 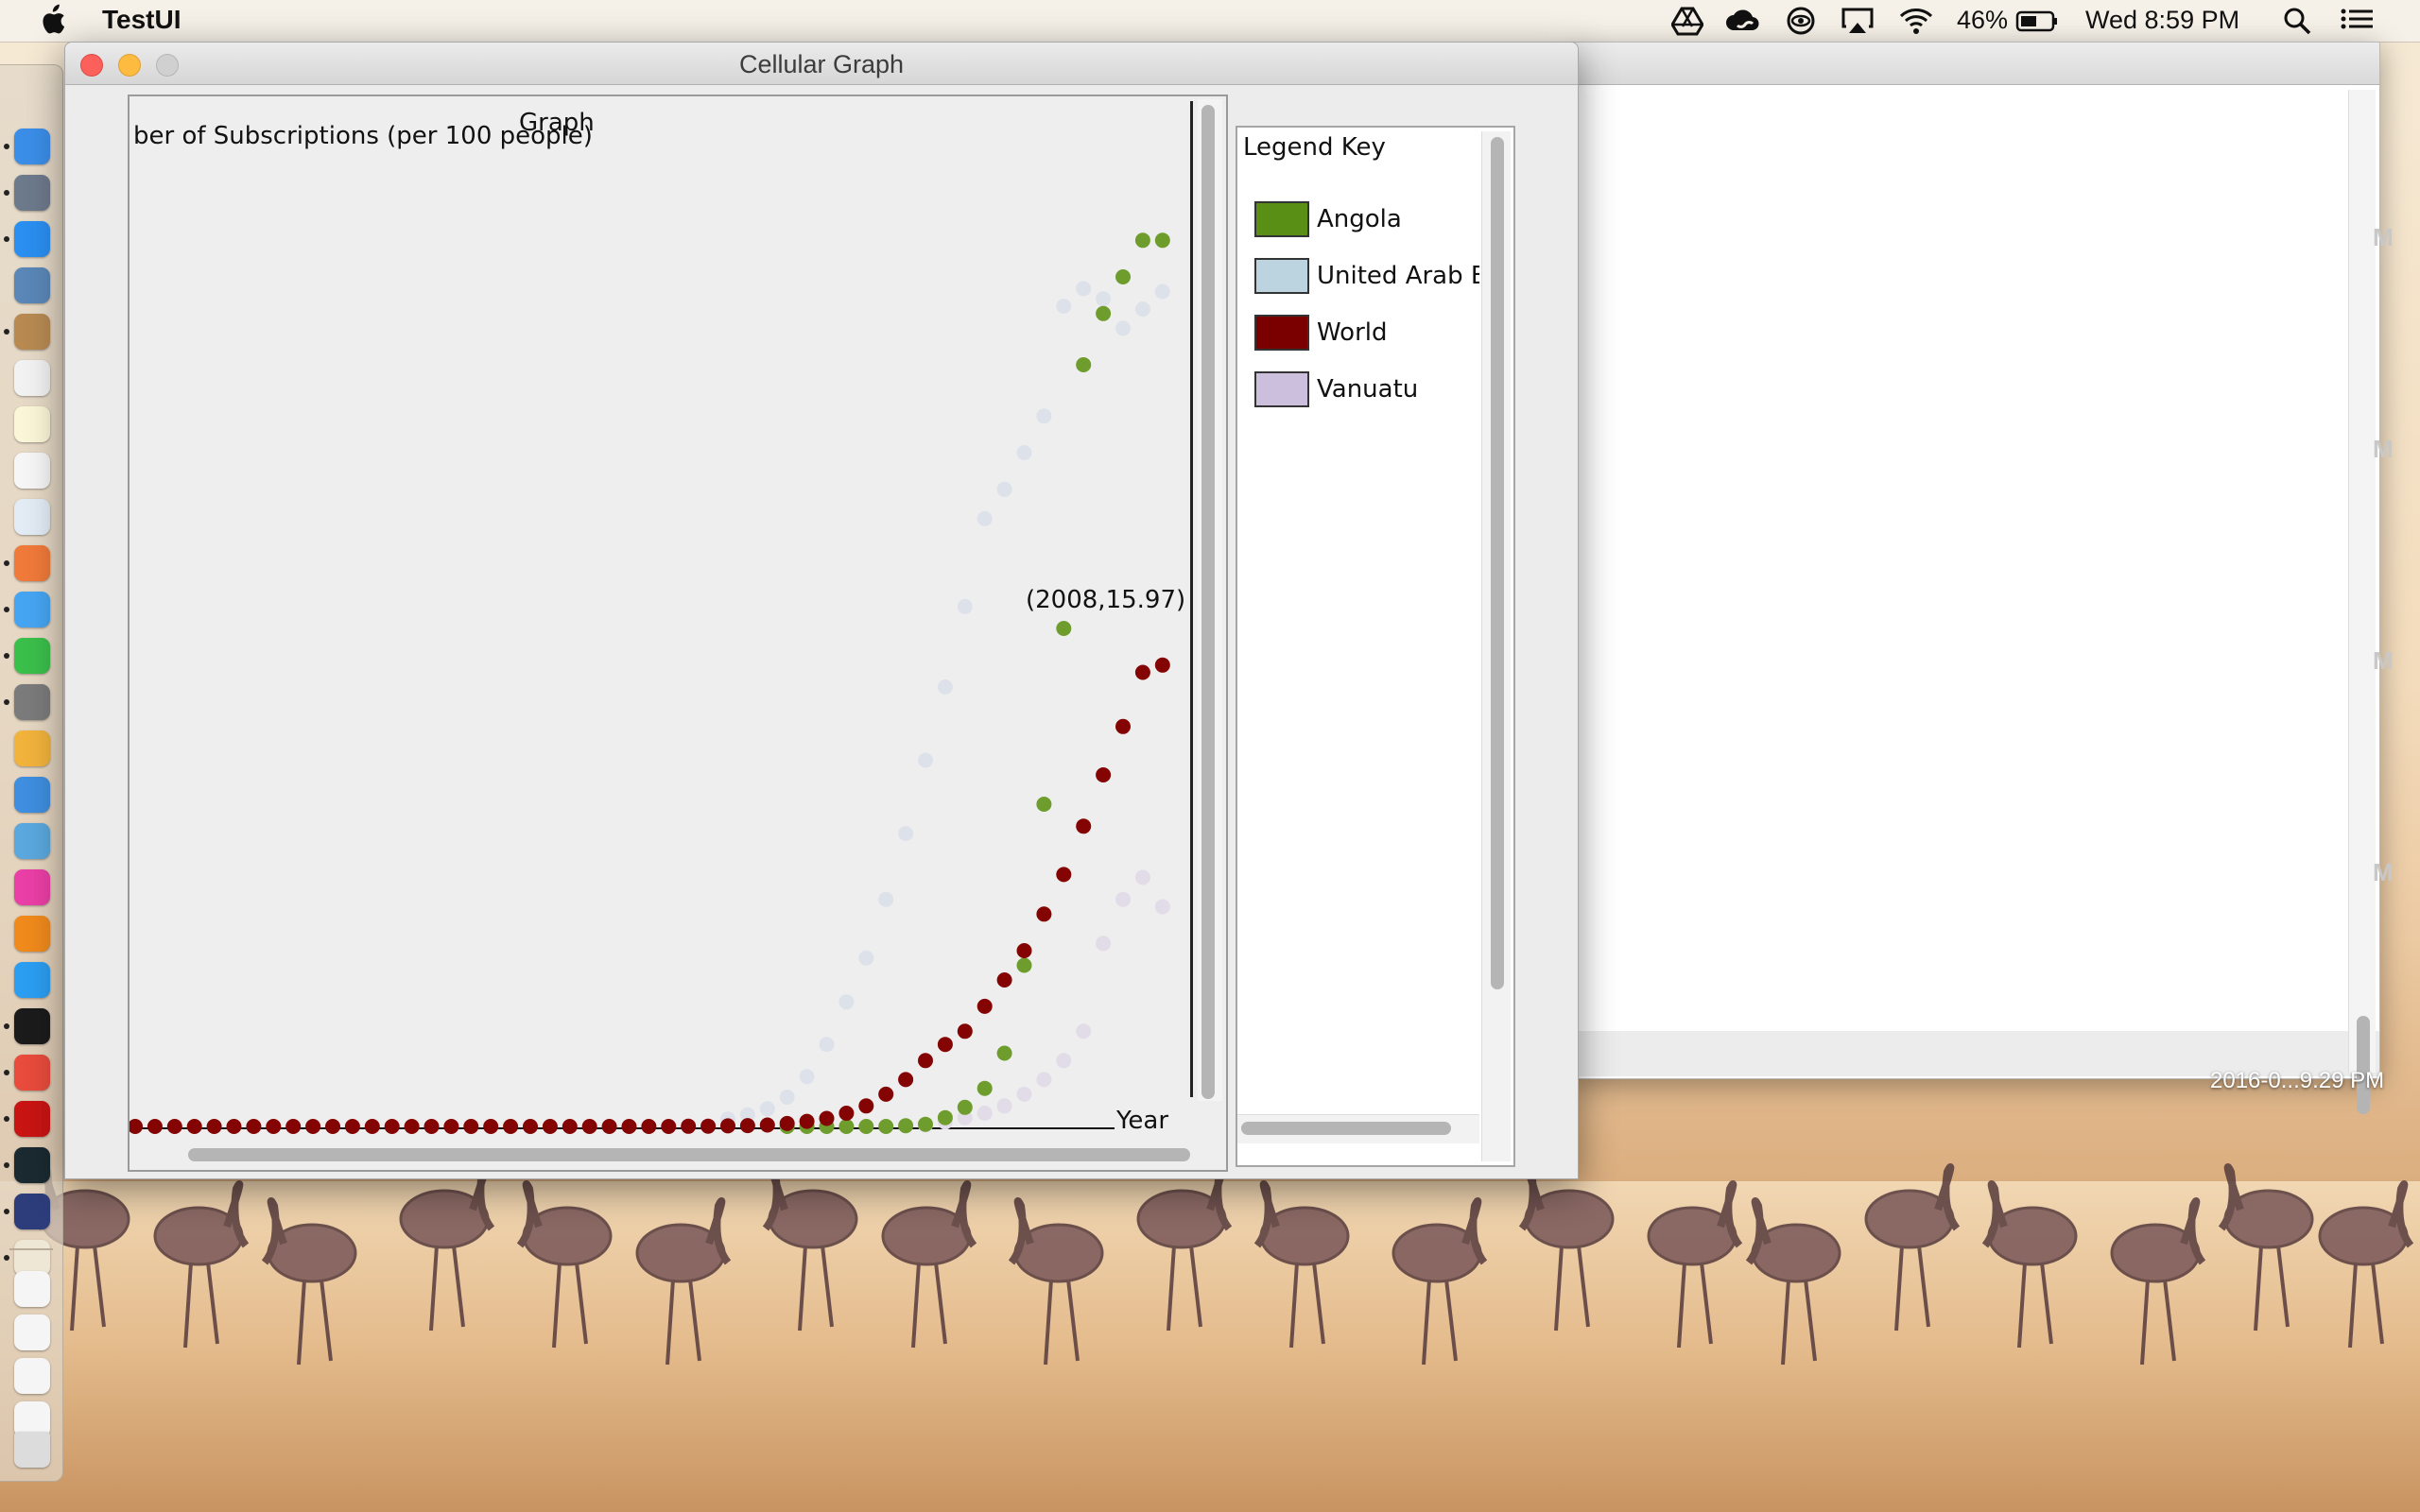 I want to click on minimize-button, so click(x=129, y=65).